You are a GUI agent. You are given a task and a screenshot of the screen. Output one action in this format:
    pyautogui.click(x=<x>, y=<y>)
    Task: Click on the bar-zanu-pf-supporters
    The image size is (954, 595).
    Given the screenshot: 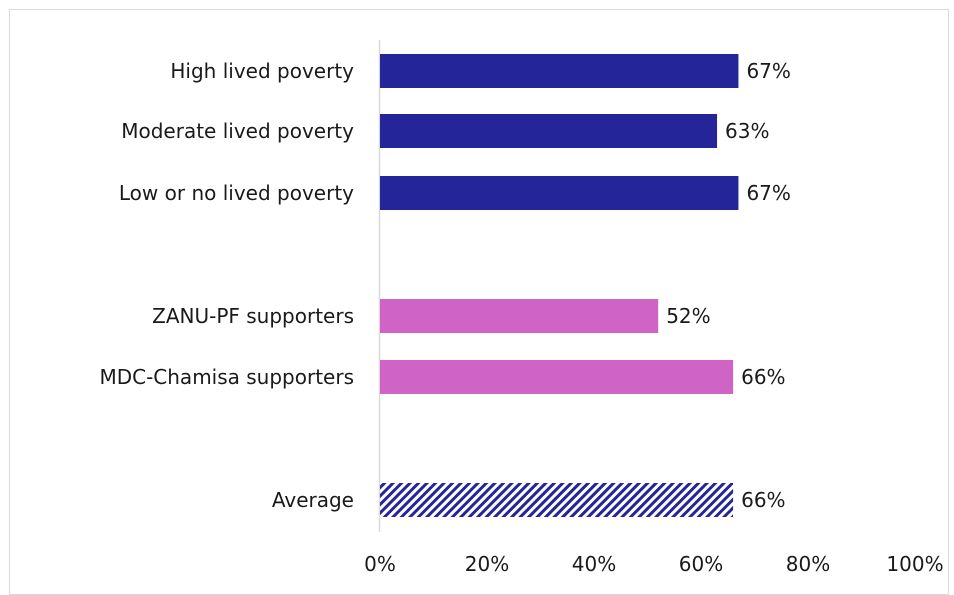 What is the action you would take?
    pyautogui.click(x=519, y=316)
    